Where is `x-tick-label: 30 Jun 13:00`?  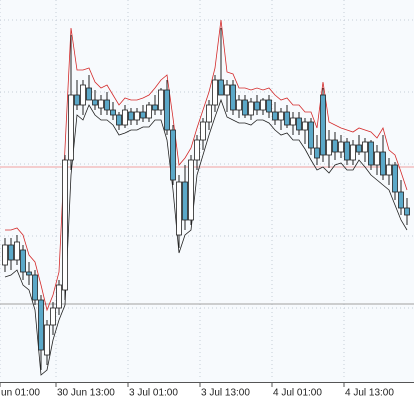
x-tick-label: 30 Jun 13:00 is located at coordinates (86, 393).